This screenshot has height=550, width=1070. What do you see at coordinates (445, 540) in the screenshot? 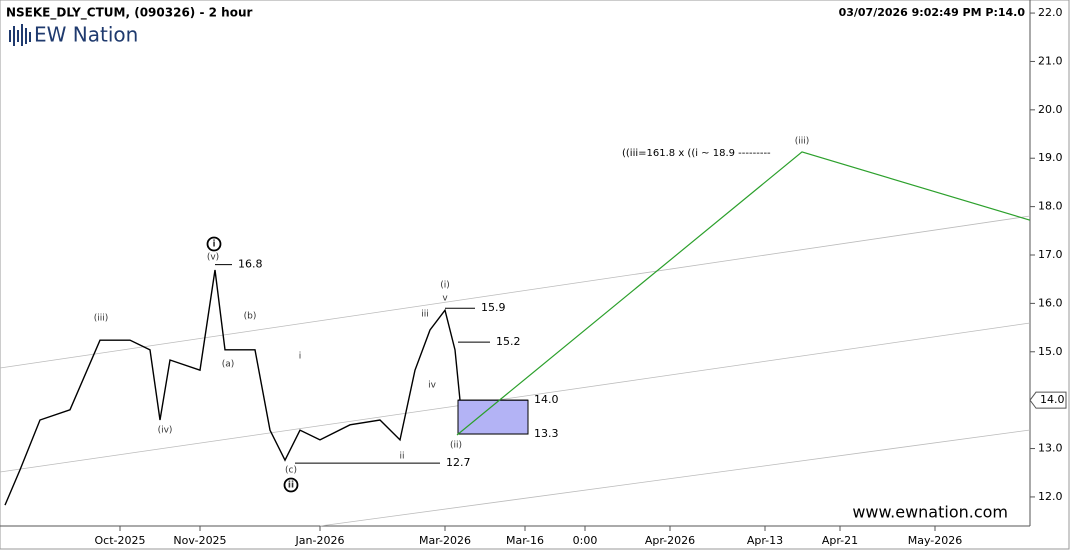
I see `x-tick-label: Mar-2026` at bounding box center [445, 540].